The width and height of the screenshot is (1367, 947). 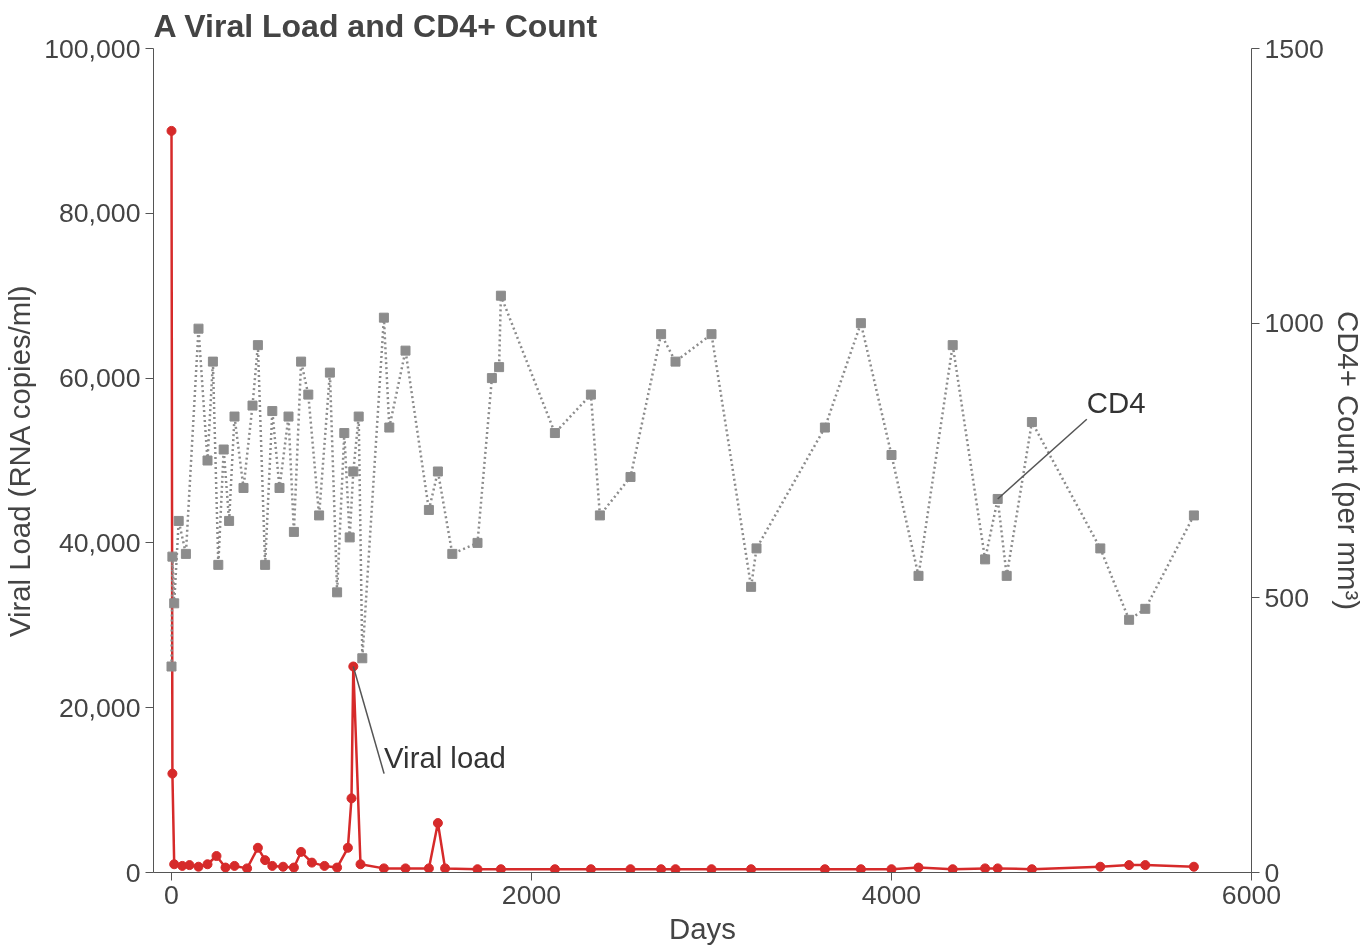 I want to click on y-tick-label: 0, so click(x=133, y=872).